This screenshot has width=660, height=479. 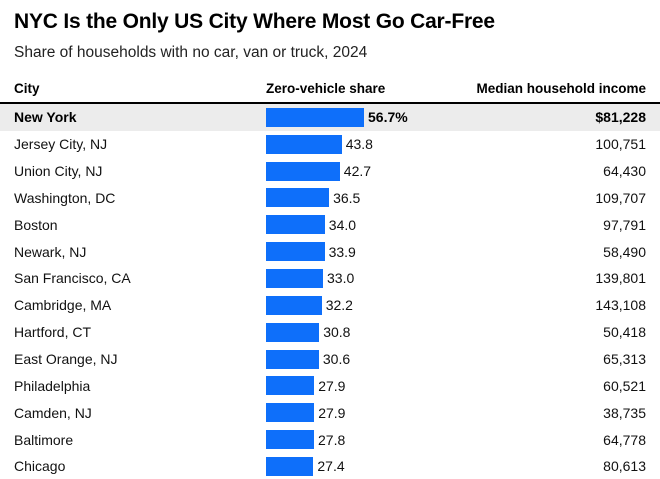 I want to click on zero-vehicle-share-value: 34.0, so click(x=342, y=224).